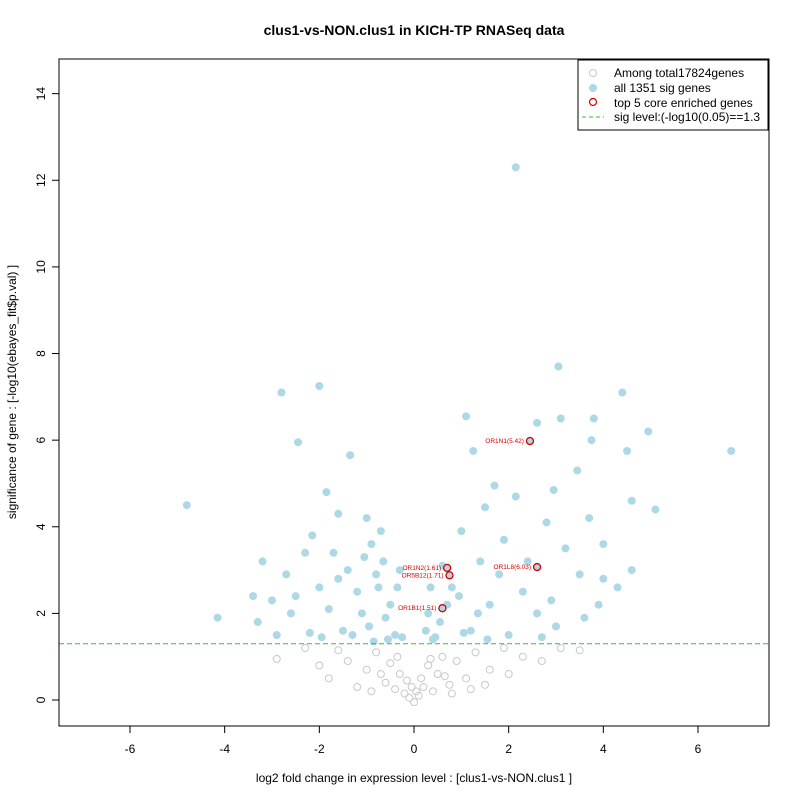  Describe the element at coordinates (687, 117) in the screenshot. I see `legend-label-threshold: sig level:(-log10(0.05)==1.3` at that location.